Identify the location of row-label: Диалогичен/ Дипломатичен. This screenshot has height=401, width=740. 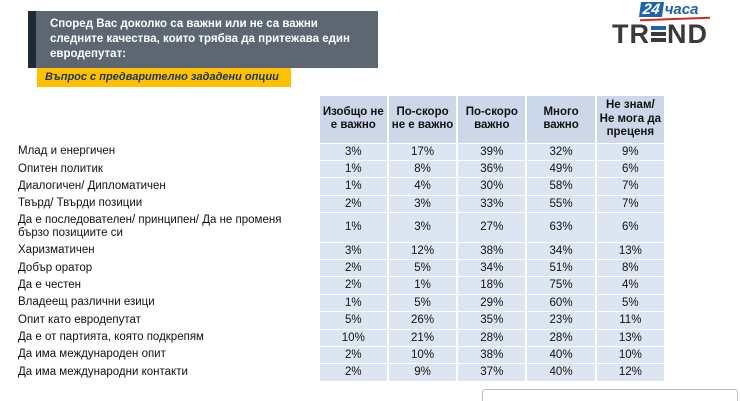
(92, 186).